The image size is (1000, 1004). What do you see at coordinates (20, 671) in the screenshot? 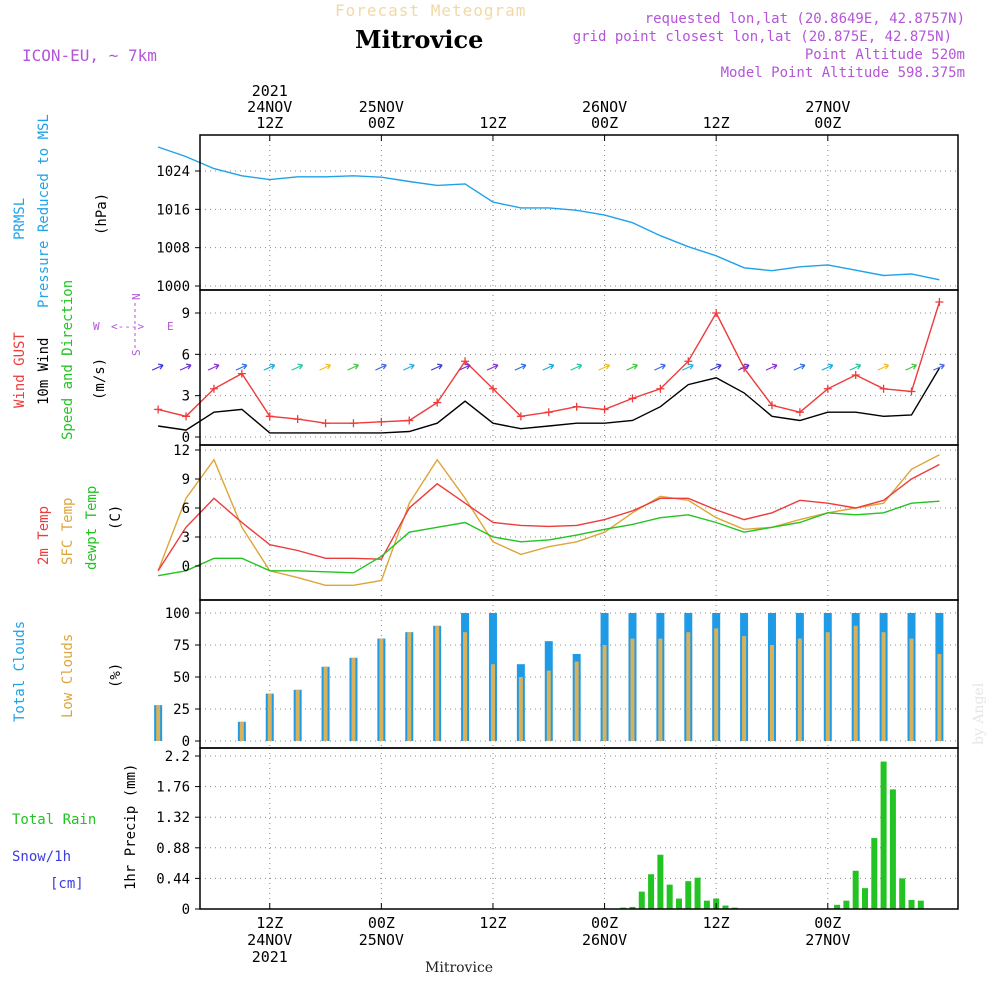
I see `total-clouds-label: Total Clouds` at bounding box center [20, 671].